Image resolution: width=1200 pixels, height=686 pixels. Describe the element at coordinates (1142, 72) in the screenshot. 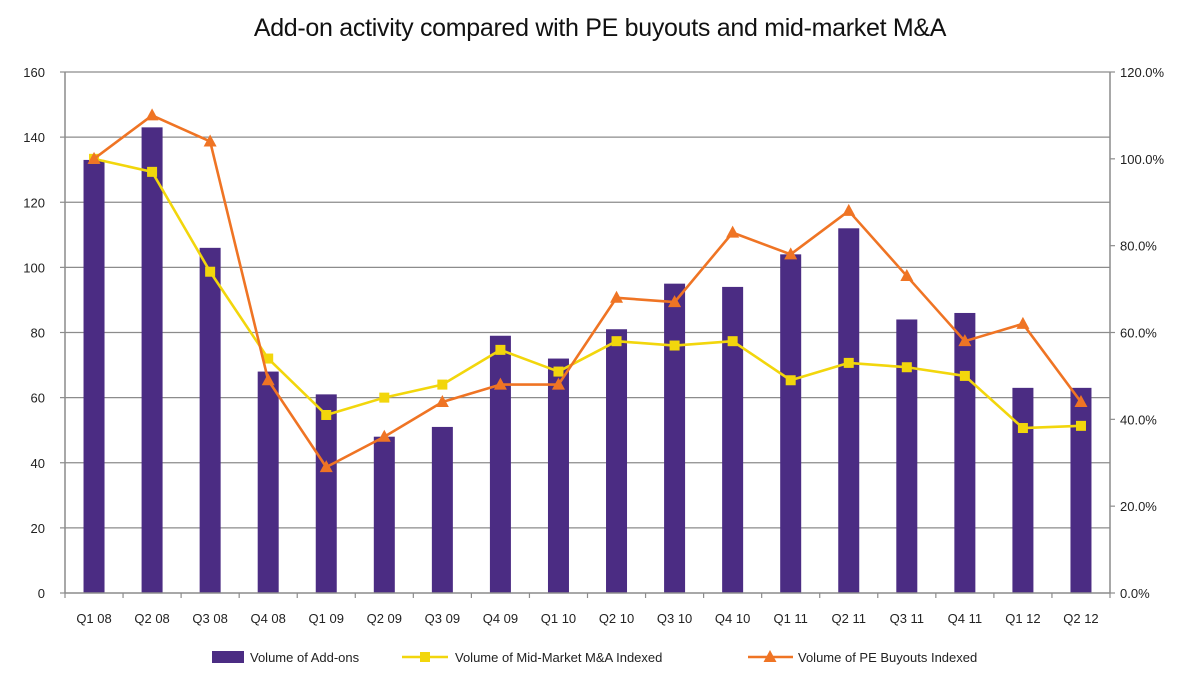

I see `right-tick-label: 120.0%` at that location.